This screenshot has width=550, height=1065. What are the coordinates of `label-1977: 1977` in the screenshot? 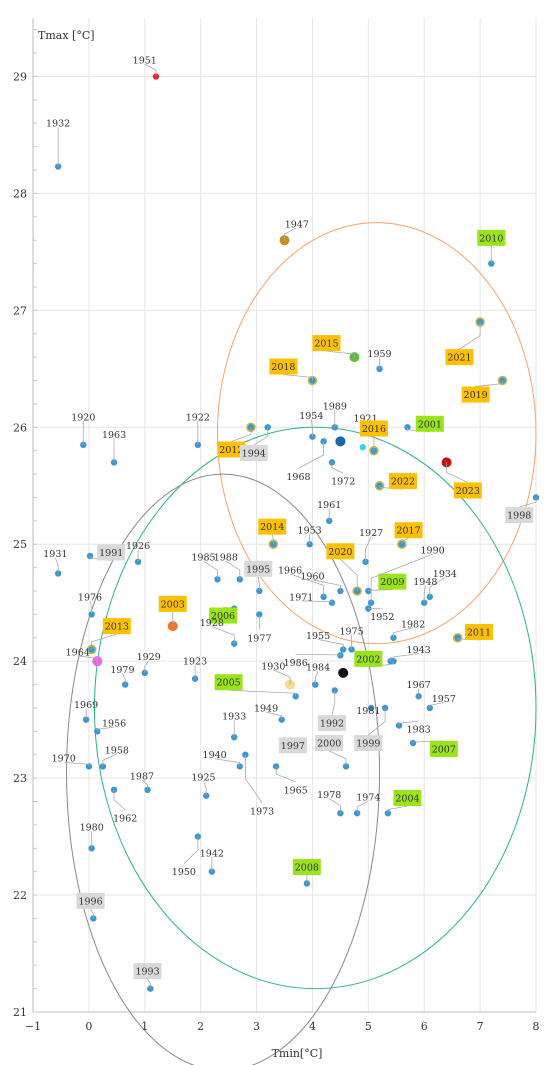 It's located at (259, 638).